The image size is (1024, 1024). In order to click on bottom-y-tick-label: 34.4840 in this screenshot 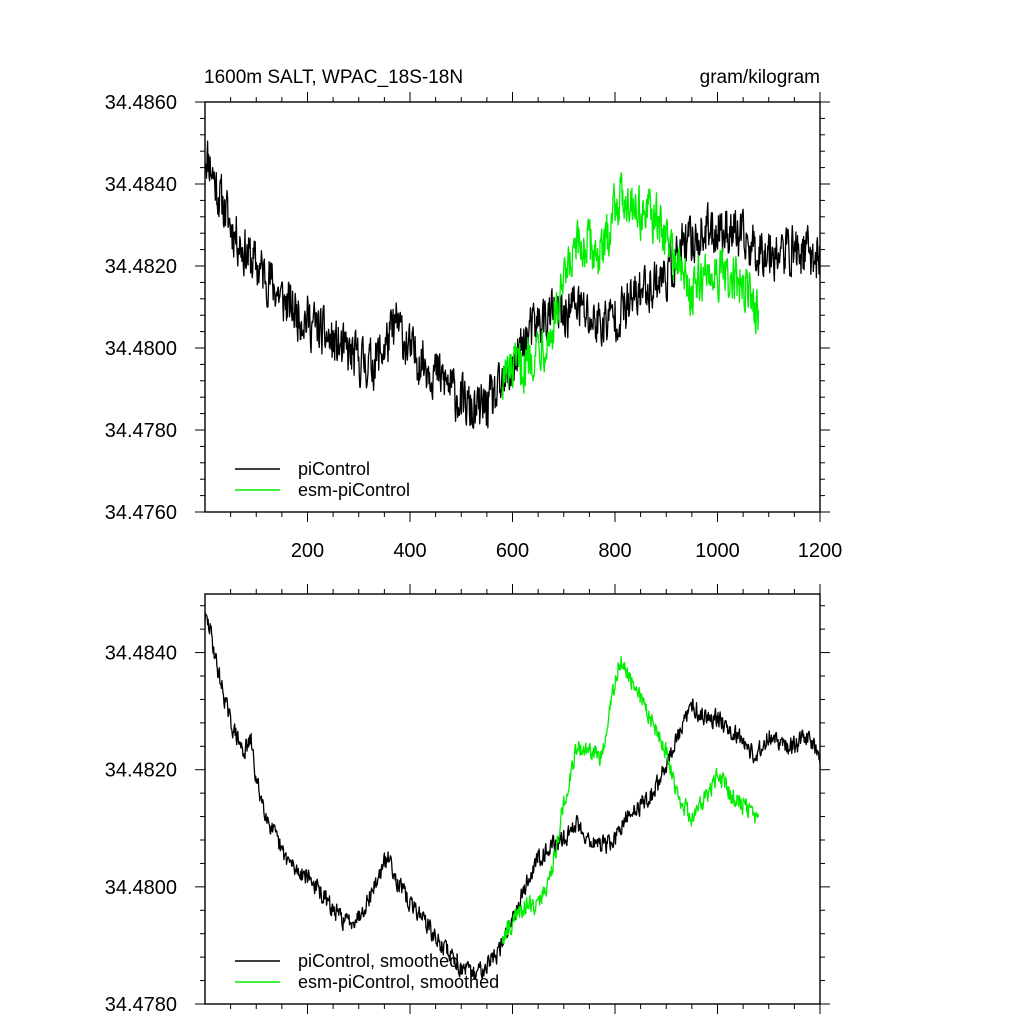, I will do `click(141, 654)`.